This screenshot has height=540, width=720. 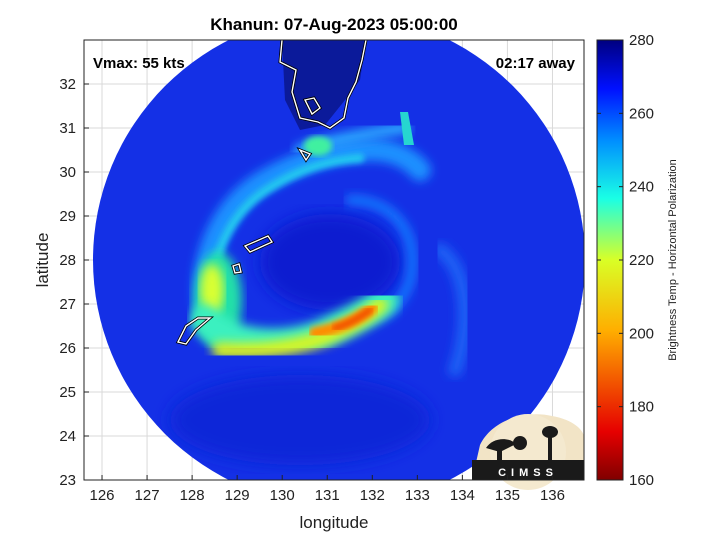 What do you see at coordinates (641, 333) in the screenshot?
I see `colorbar-tick-label: 200` at bounding box center [641, 333].